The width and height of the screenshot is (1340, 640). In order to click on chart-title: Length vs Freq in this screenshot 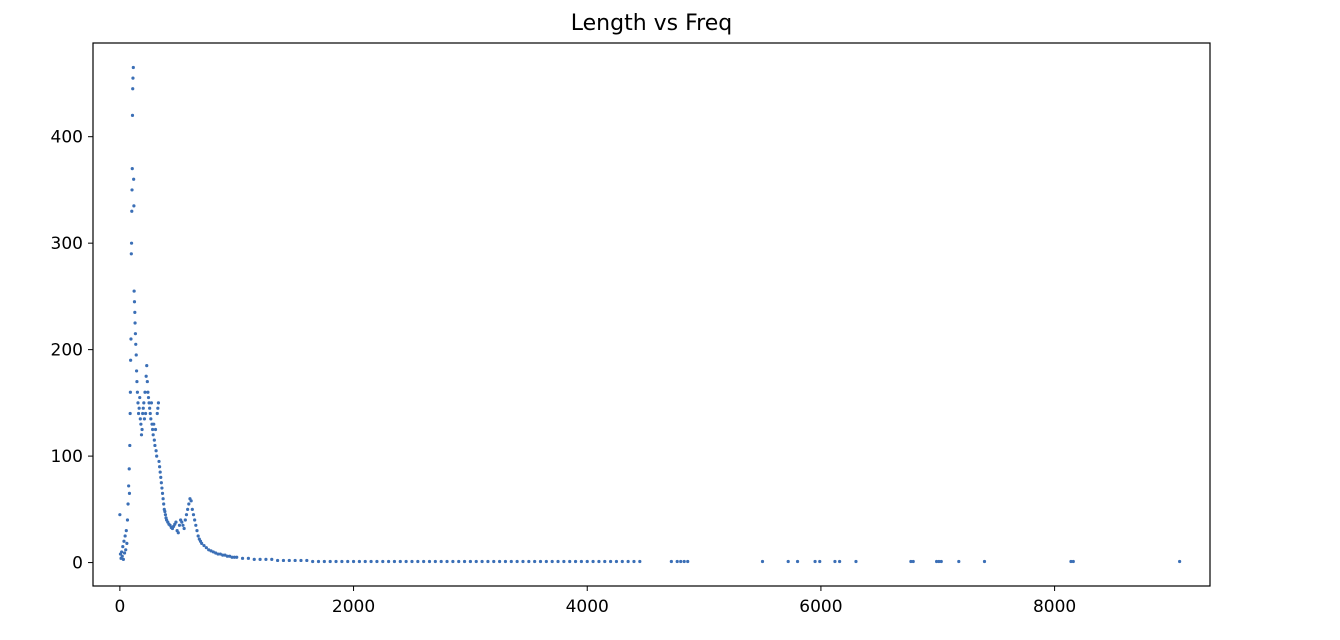, I will do `click(651, 23)`.